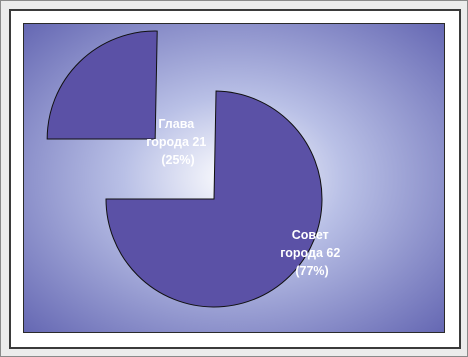 Image resolution: width=468 pixels, height=357 pixels. What do you see at coordinates (102, 85) in the screenshot?
I see `pie-slice-glava-goroda` at bounding box center [102, 85].